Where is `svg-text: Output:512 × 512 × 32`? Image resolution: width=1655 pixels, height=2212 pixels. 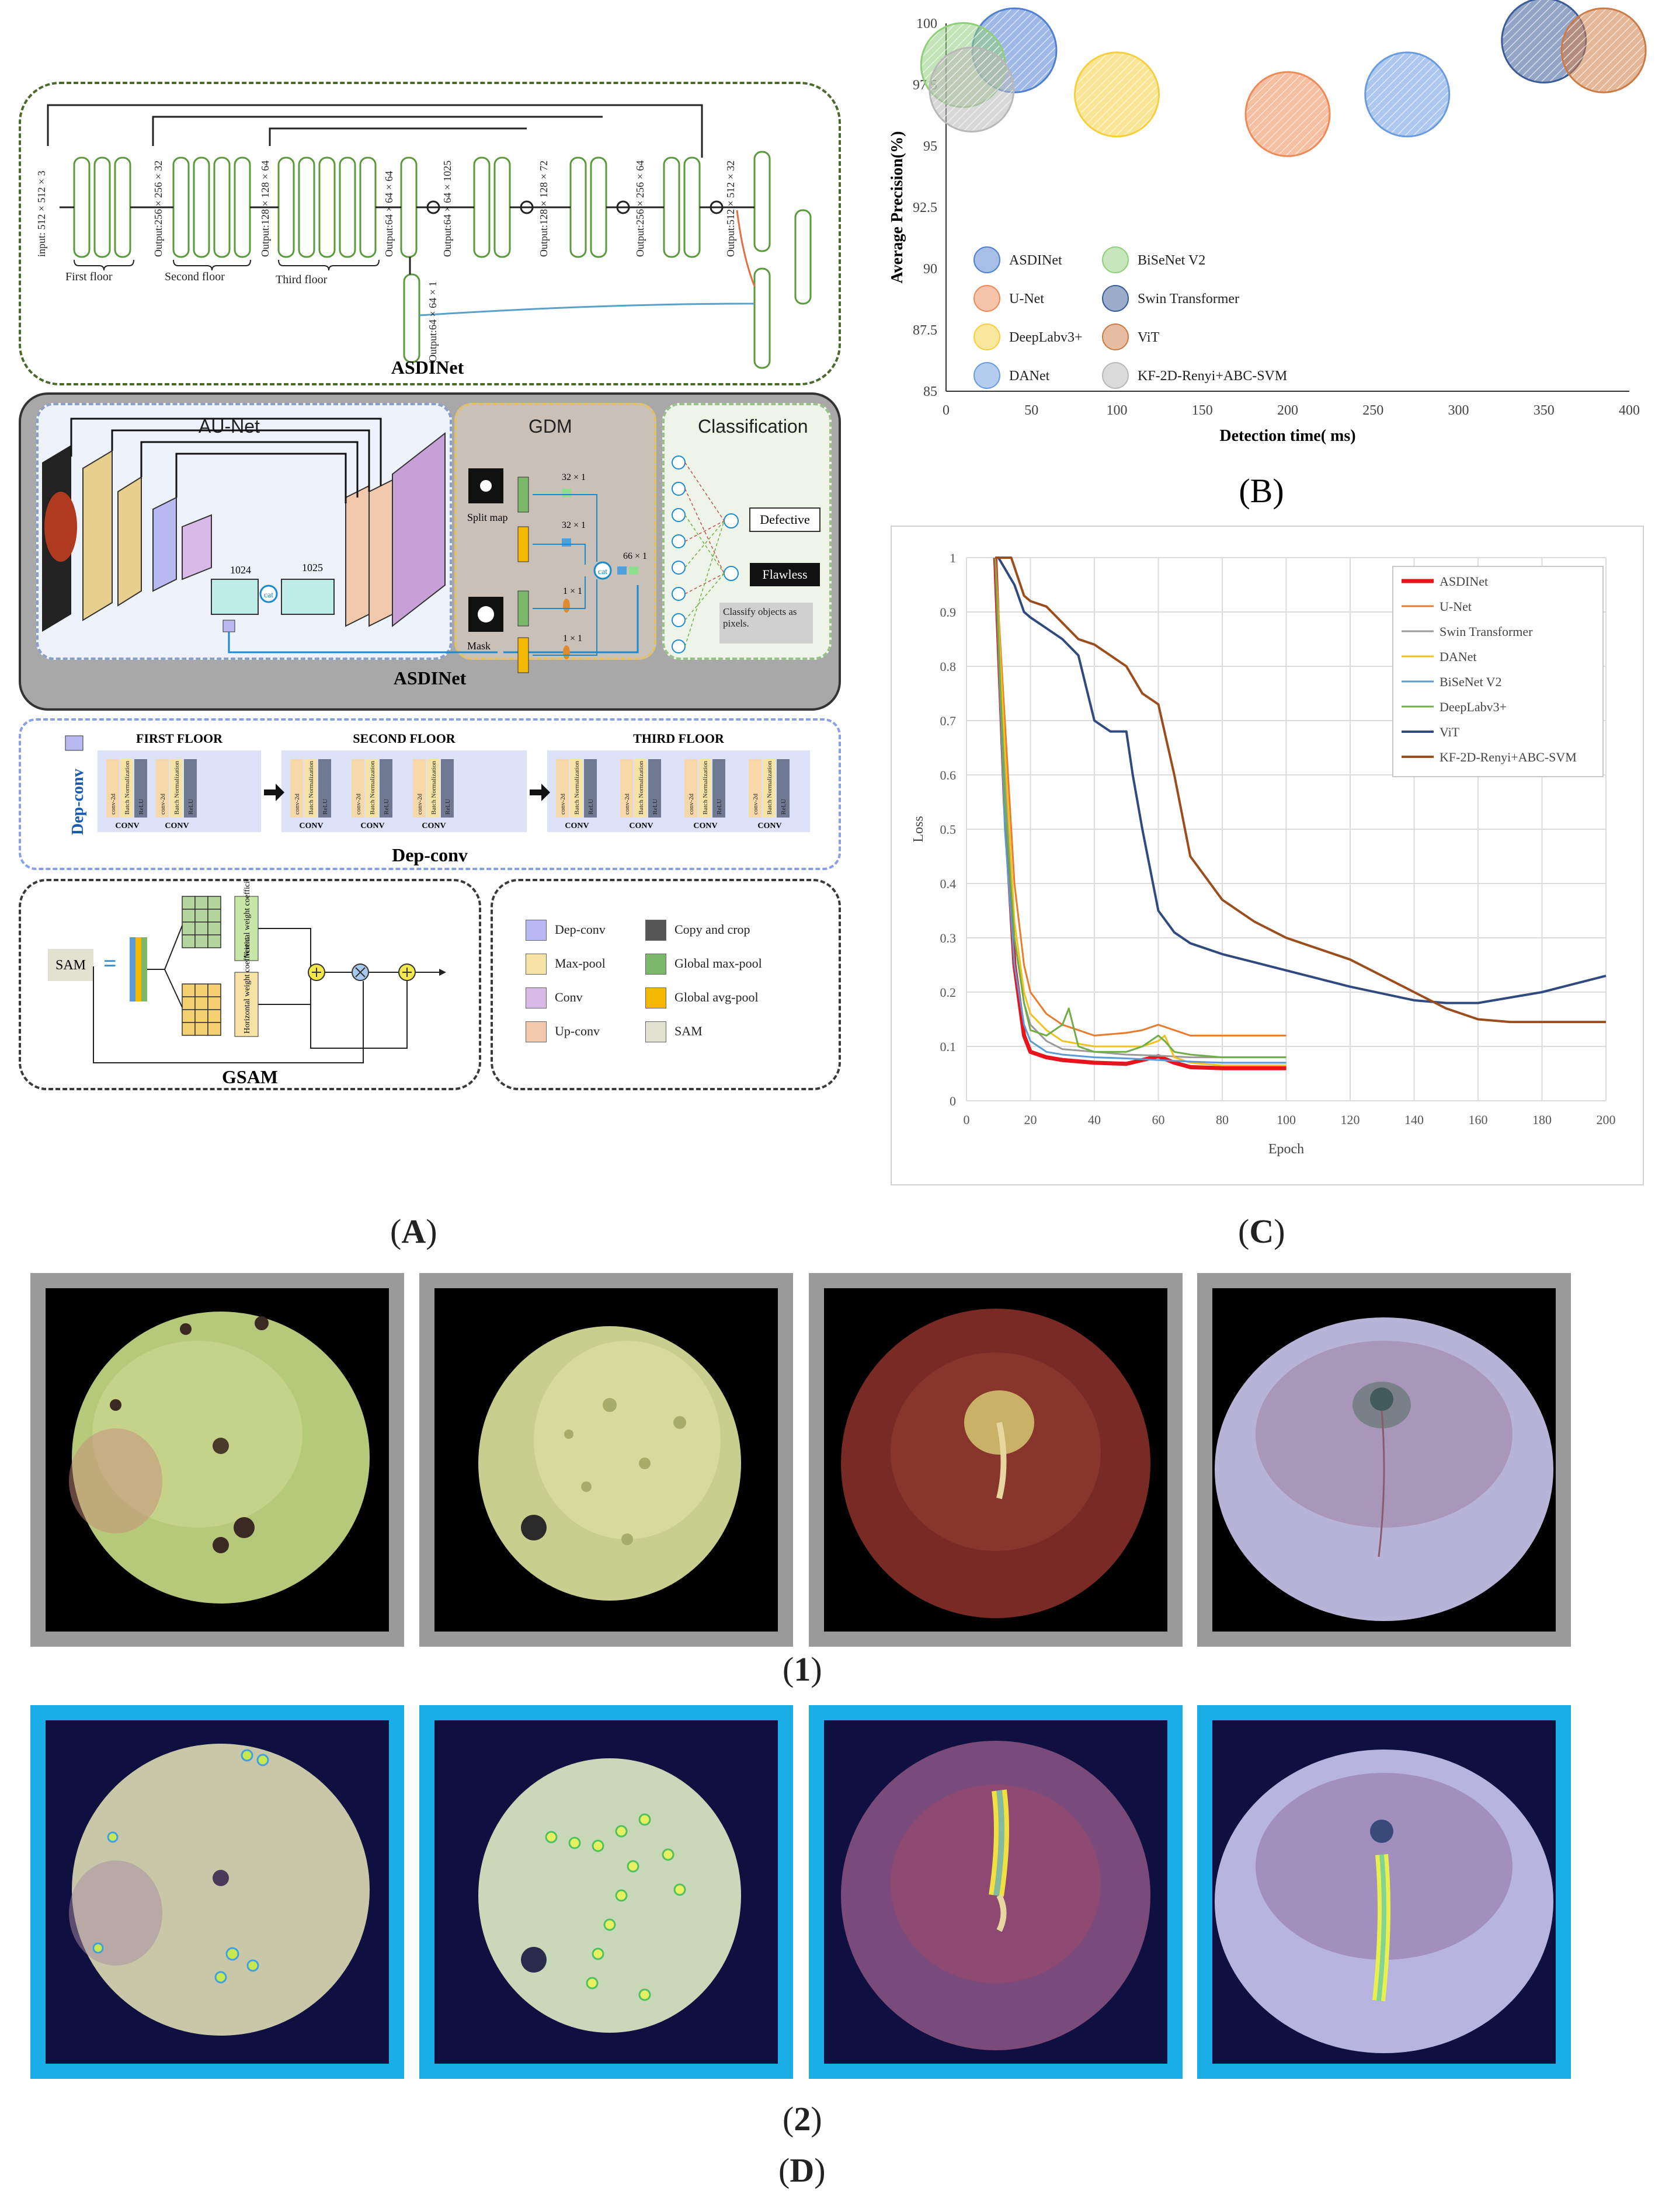
svg-text: Output:512 × 512 × 32 is located at coordinates (730, 209).